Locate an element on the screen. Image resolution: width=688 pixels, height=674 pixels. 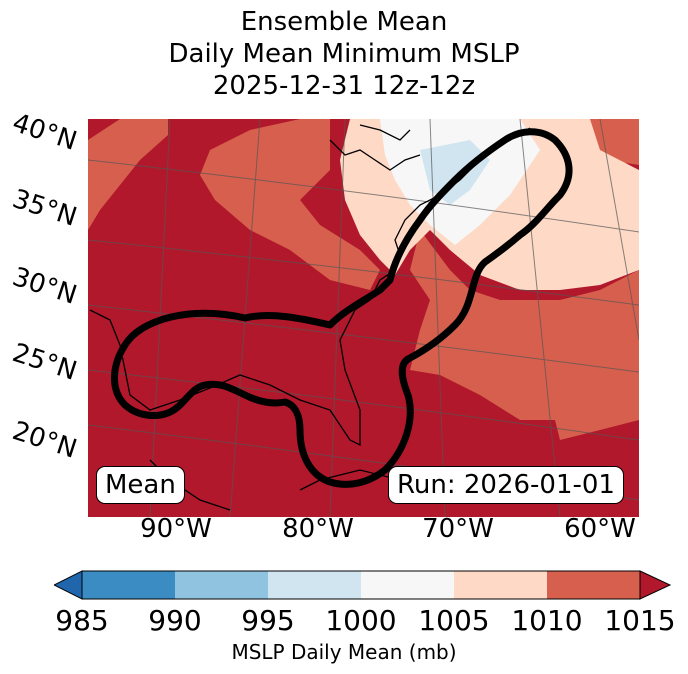
colorbar-tick-985: 985 is located at coordinates (82, 620).